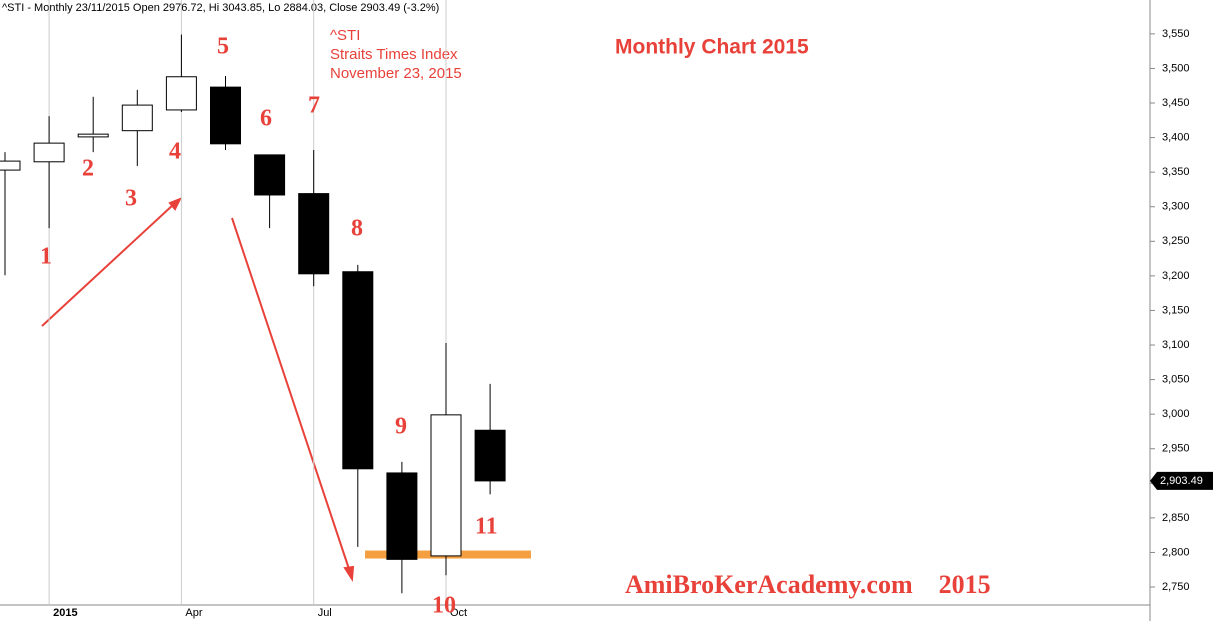 Image resolution: width=1213 pixels, height=621 pixels. Describe the element at coordinates (808, 584) in the screenshot. I see `watermark: AmiBroKerAcademy.com 2015` at that location.